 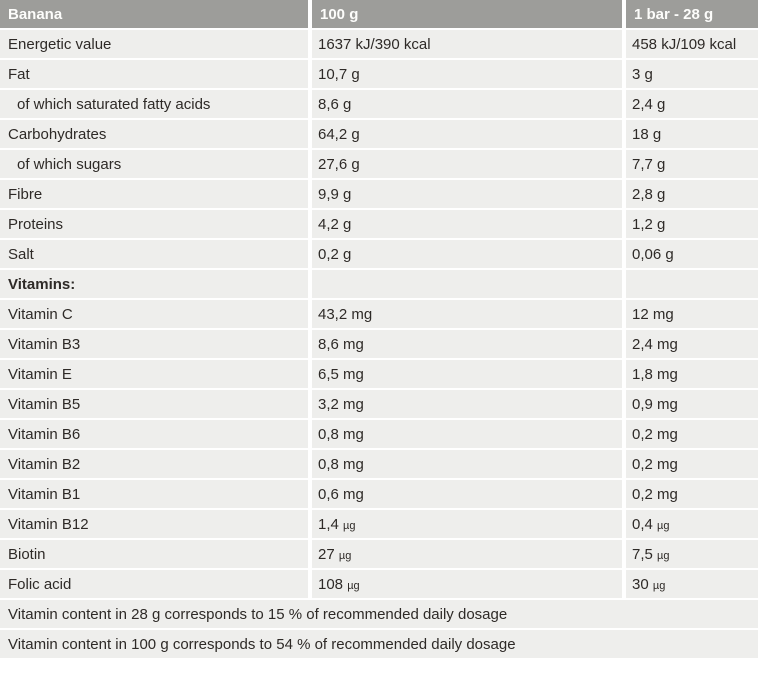 What do you see at coordinates (692, 345) in the screenshot?
I see `value-per-bar: 2,4 mg` at bounding box center [692, 345].